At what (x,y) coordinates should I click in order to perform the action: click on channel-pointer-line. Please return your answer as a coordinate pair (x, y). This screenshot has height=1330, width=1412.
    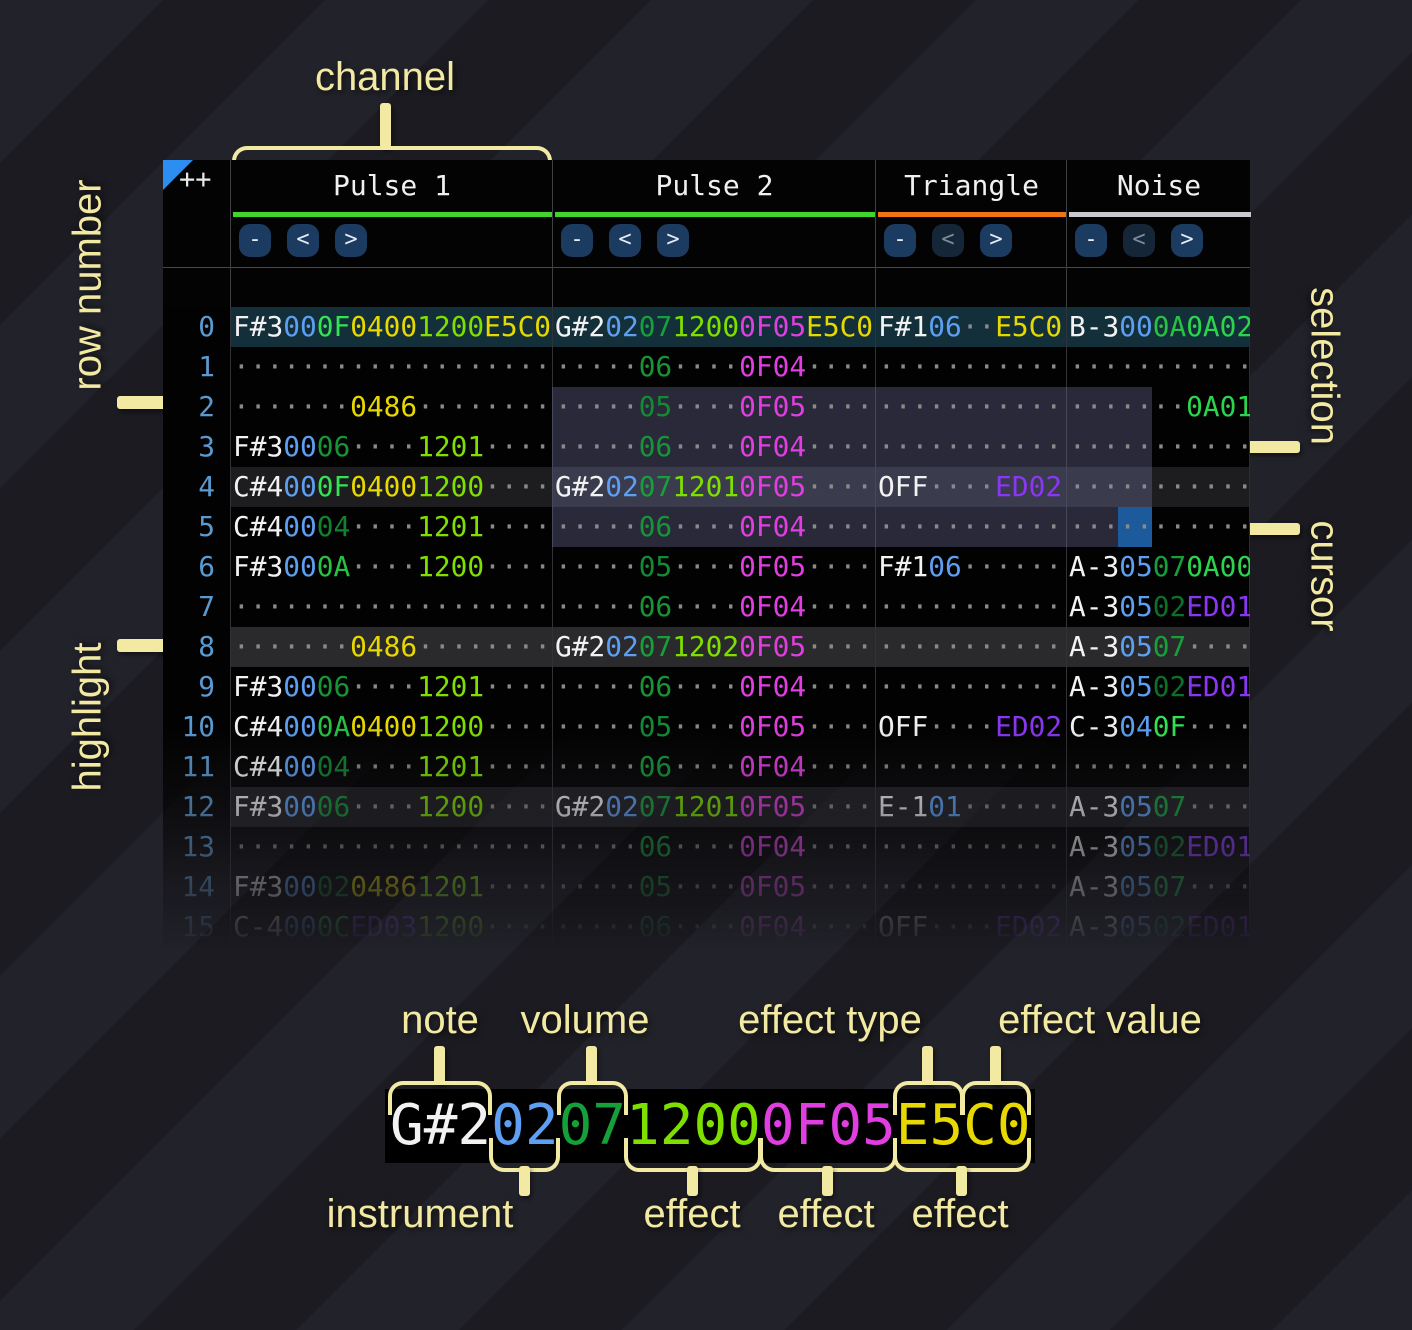
    Looking at the image, I should click on (385, 125).